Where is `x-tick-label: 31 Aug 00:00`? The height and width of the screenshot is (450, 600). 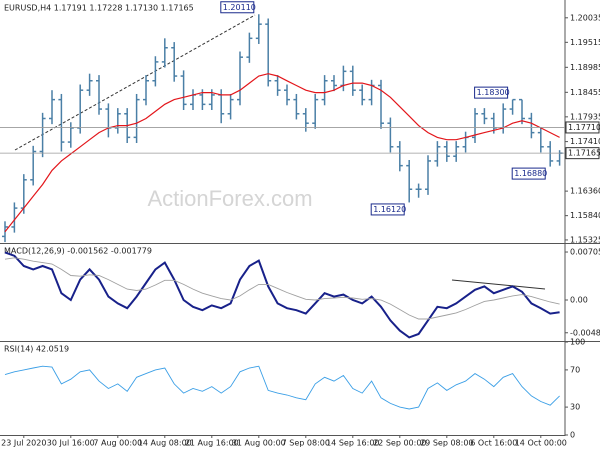
x-tick-label: 31 Aug 00:00 is located at coordinates (259, 443).